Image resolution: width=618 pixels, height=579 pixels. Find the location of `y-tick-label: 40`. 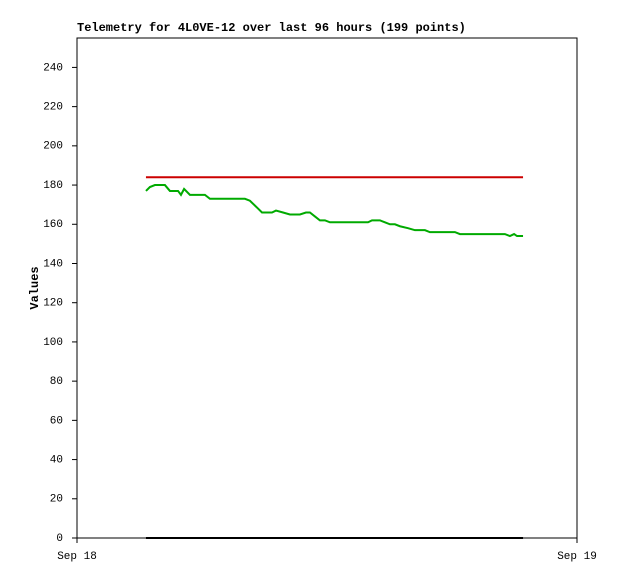

y-tick-label: 40 is located at coordinates (56, 460).